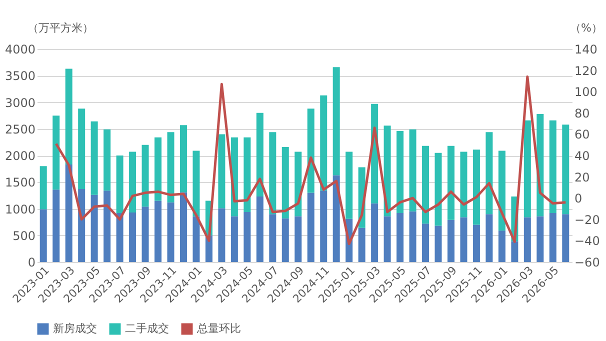 Image resolution: width=606 pixels, height=341 pixels. What do you see at coordinates (578, 199) in the screenshot?
I see `y2-tick-label: 0` at bounding box center [578, 199].